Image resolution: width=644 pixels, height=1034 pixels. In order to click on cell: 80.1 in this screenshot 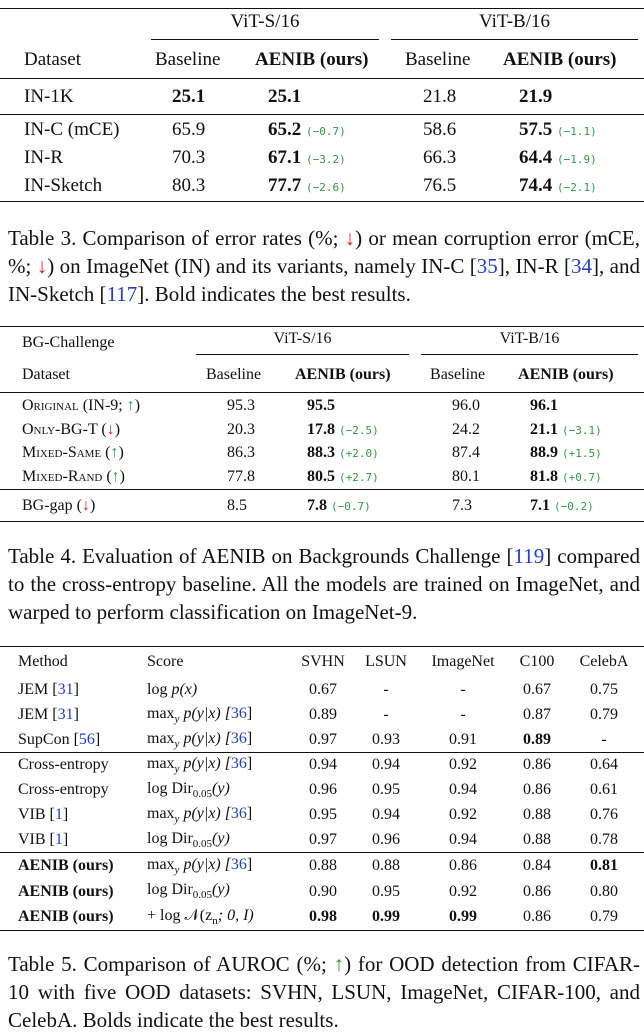, I will do `click(466, 476)`.